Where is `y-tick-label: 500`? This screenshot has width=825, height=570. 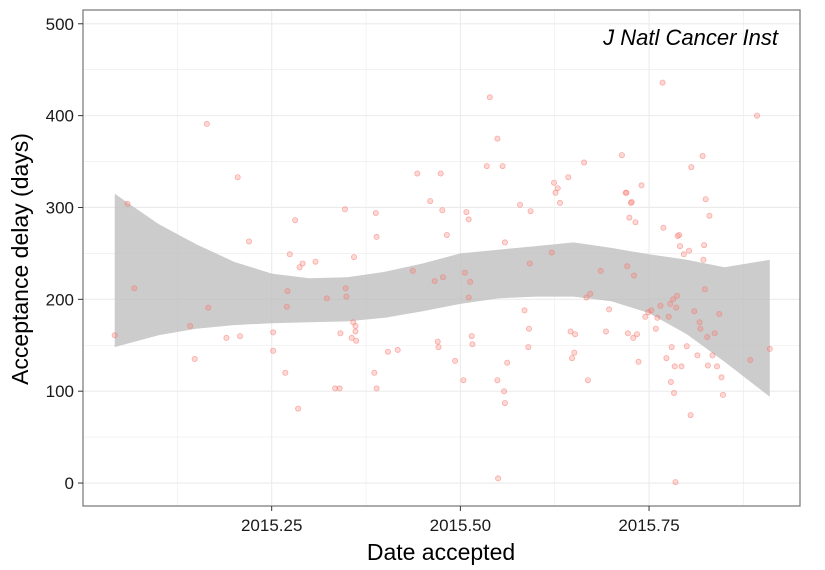 y-tick-label: 500 is located at coordinates (60, 24).